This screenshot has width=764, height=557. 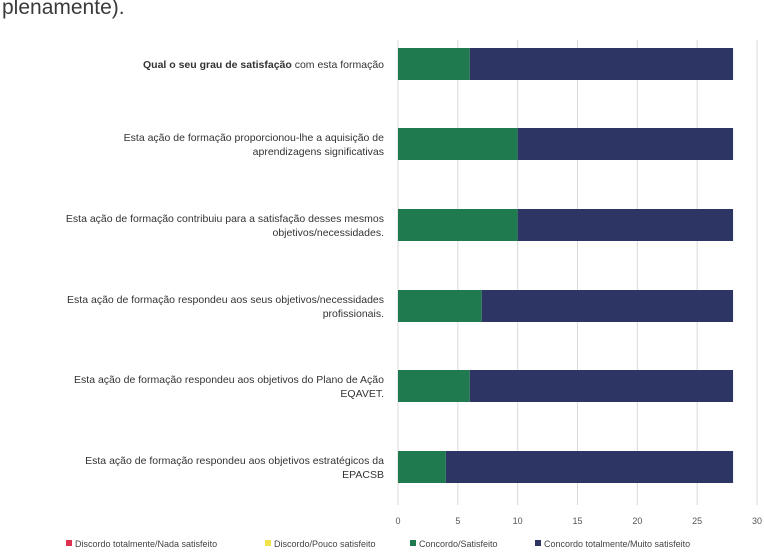 I want to click on bar-row3-concordo-totalmente, so click(x=625, y=225).